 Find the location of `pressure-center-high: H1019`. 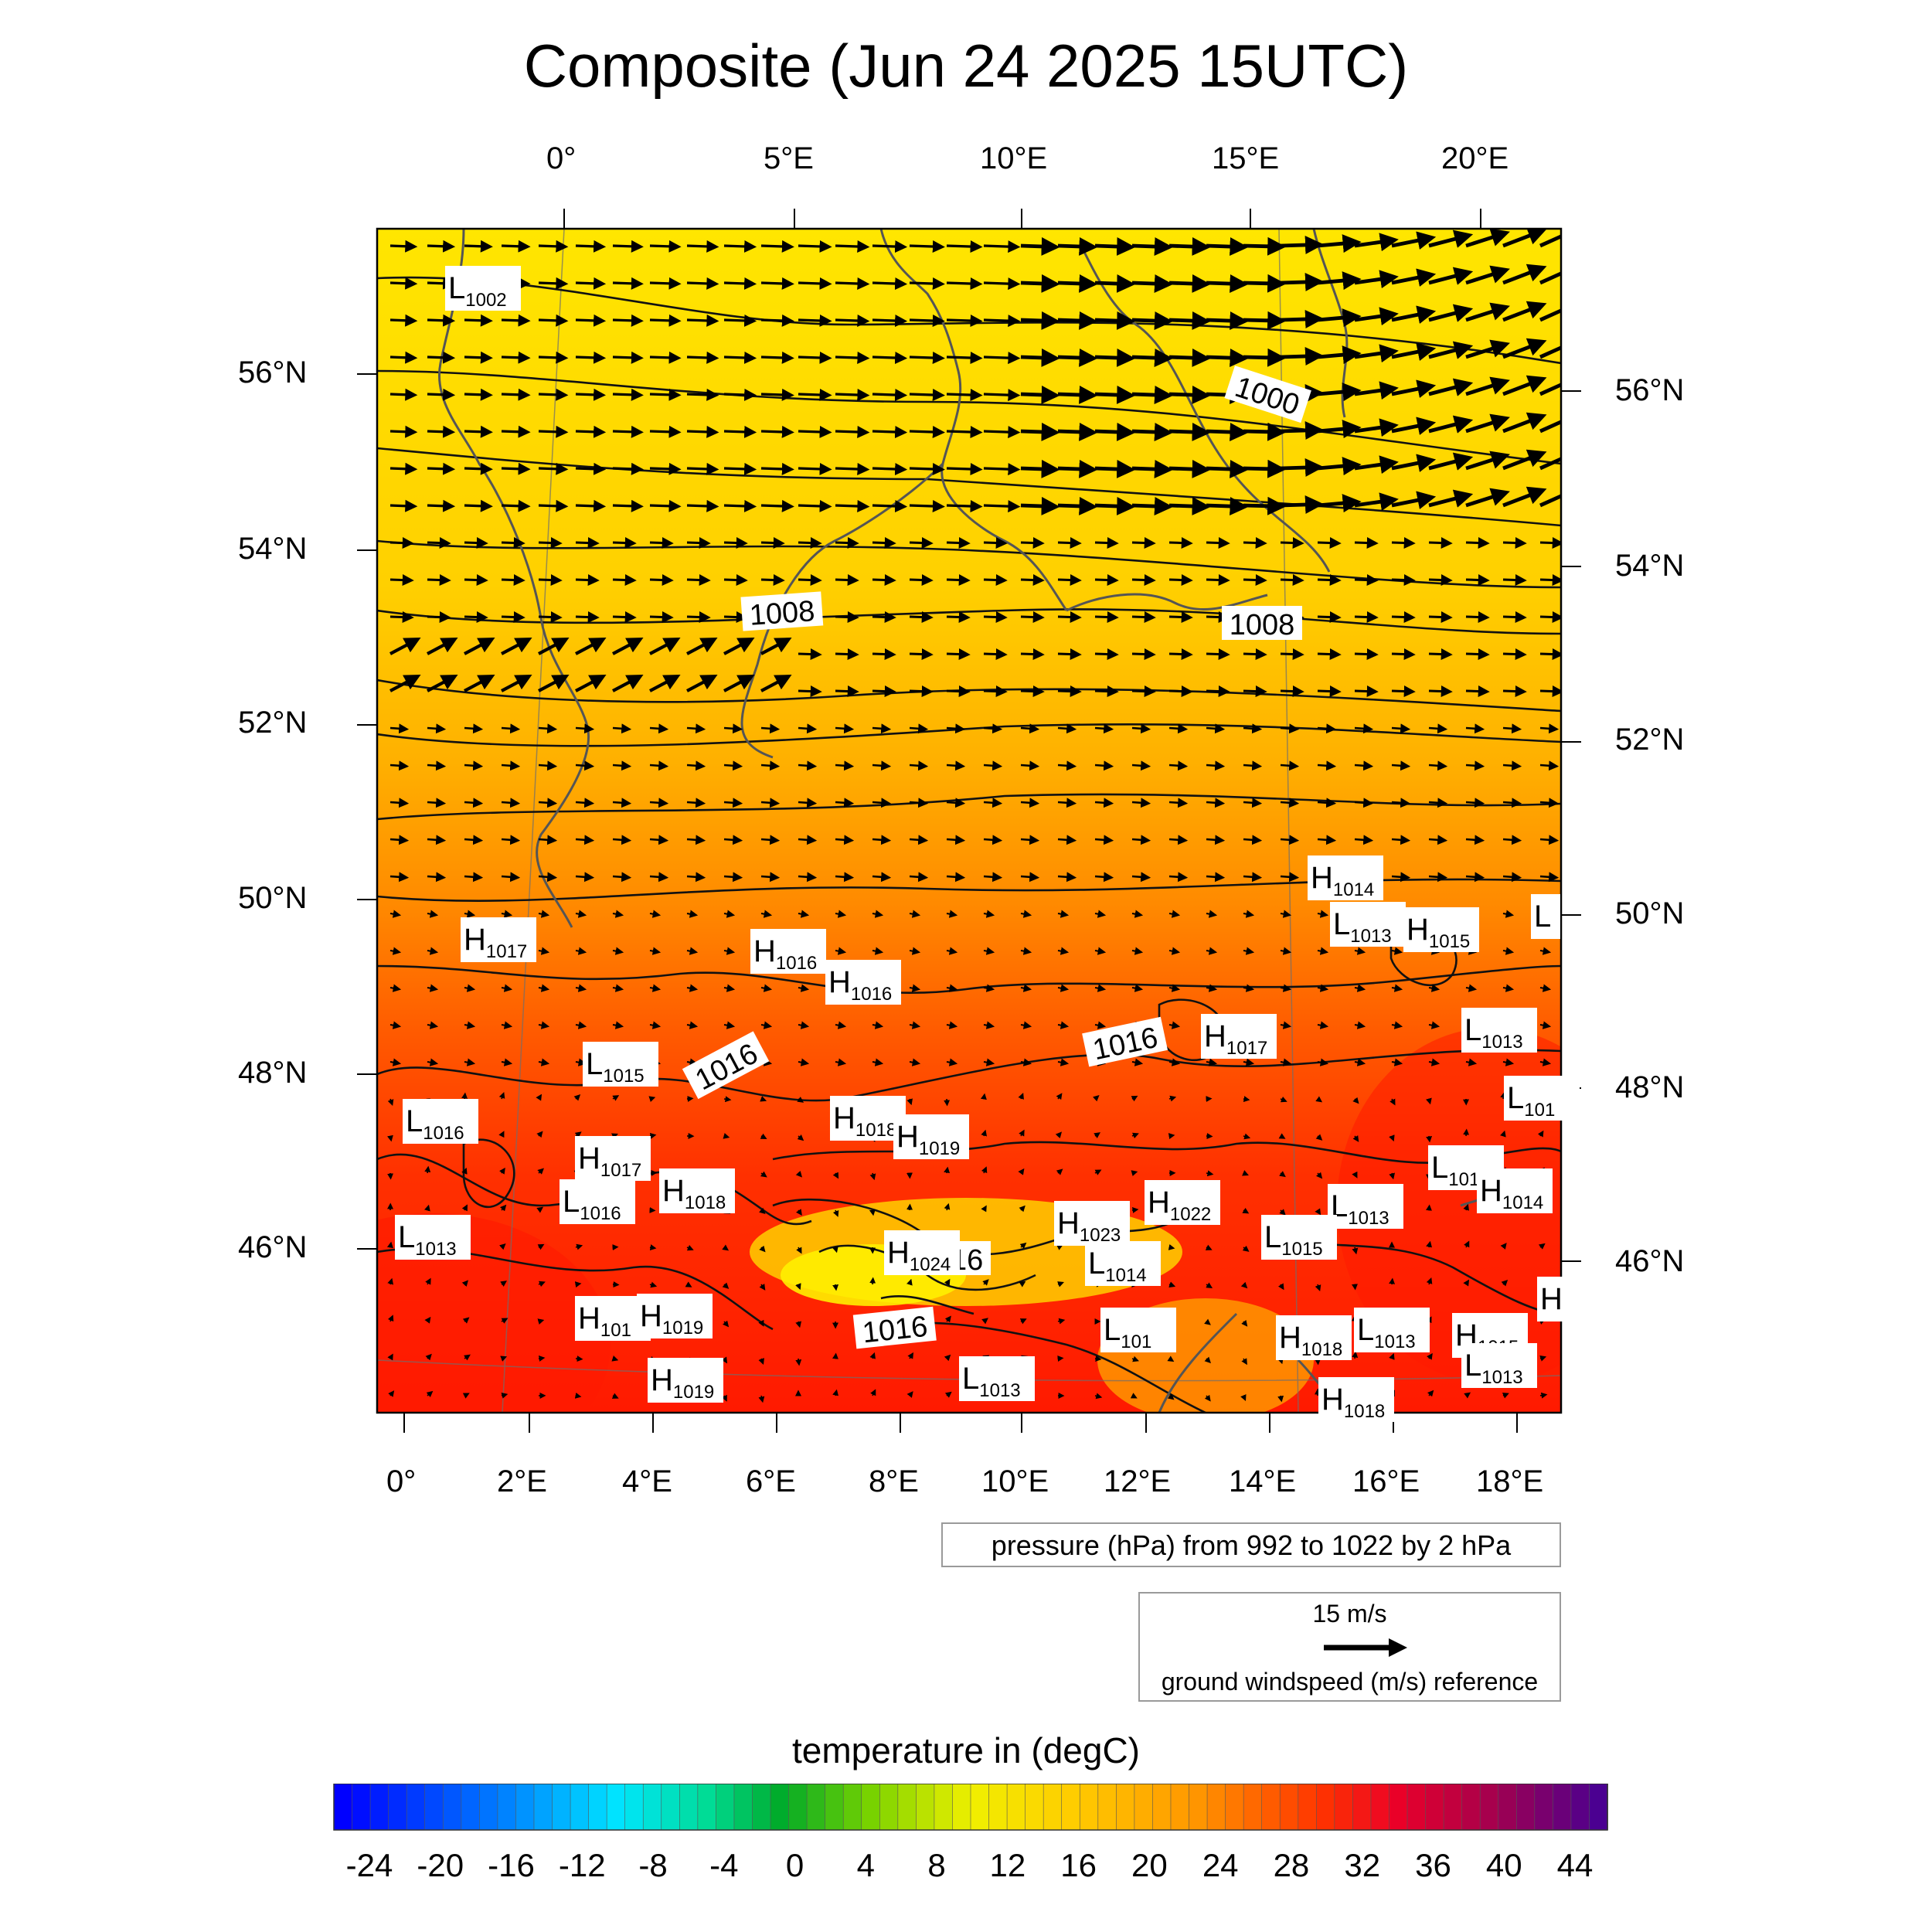

pressure-center-high: H1019 is located at coordinates (931, 1136).